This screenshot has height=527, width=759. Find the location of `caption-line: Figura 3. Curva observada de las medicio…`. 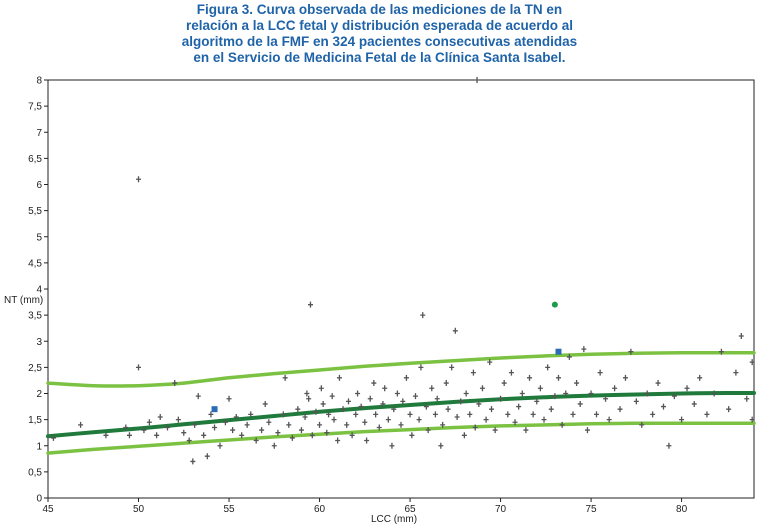

caption-line: Figura 3. Curva observada de las medicio… is located at coordinates (379, 9).